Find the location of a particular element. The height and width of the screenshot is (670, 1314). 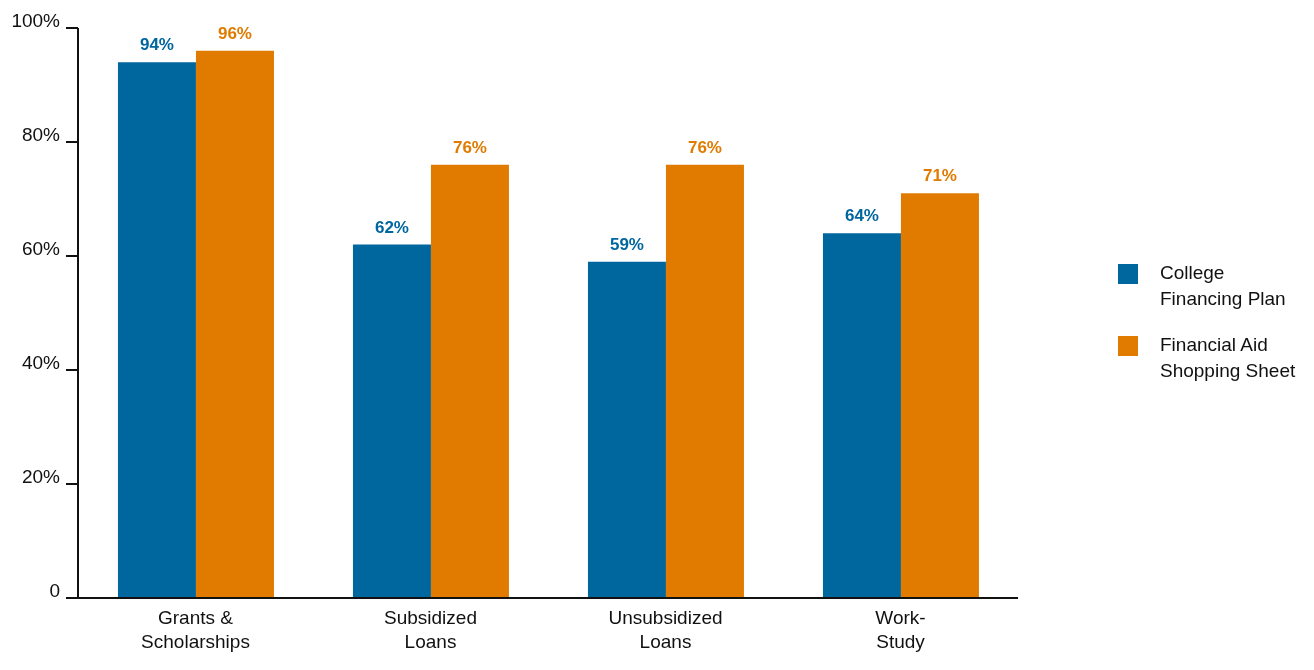

x-tick-label: Unsubsidized Loans is located at coordinates (665, 629).